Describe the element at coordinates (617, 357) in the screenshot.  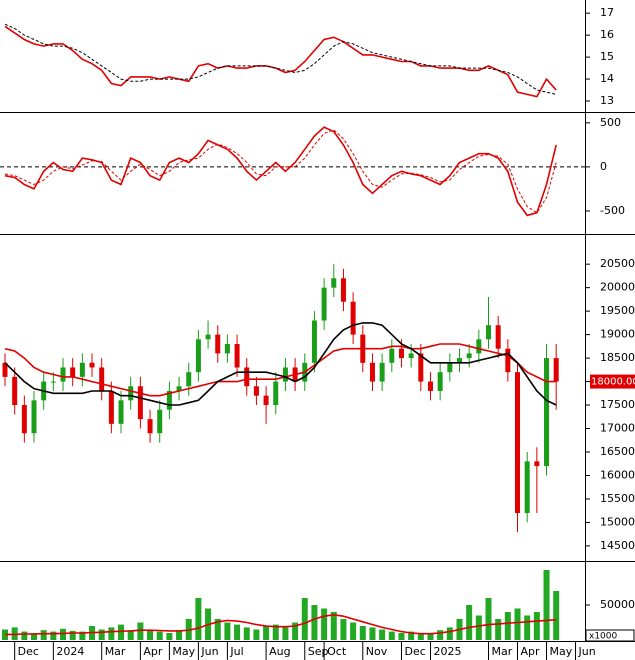
I see `y-tick-label: 18500` at that location.